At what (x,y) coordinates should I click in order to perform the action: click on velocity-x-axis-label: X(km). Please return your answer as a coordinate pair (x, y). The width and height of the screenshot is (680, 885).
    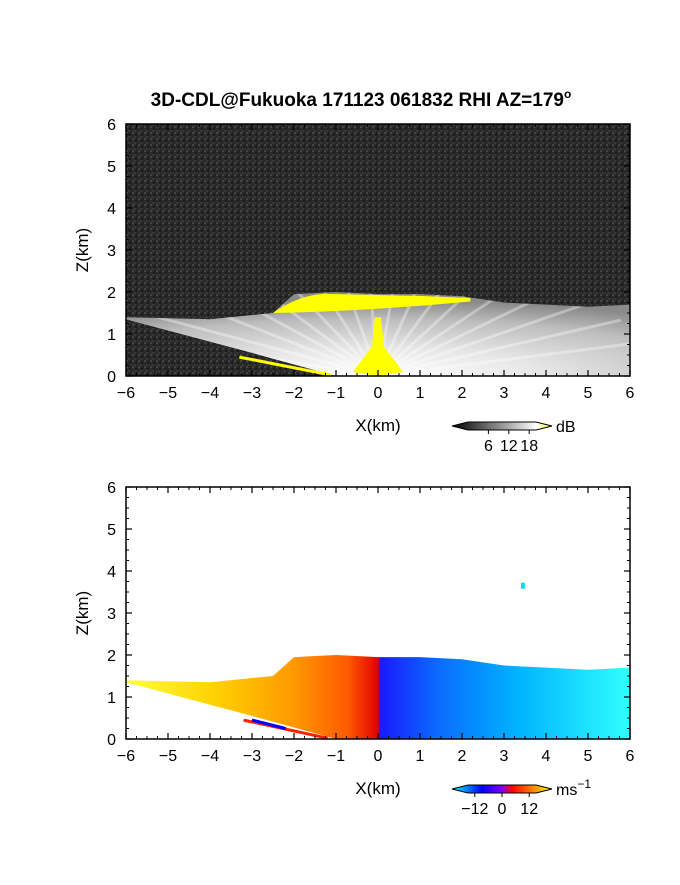
    Looking at the image, I should click on (377, 788).